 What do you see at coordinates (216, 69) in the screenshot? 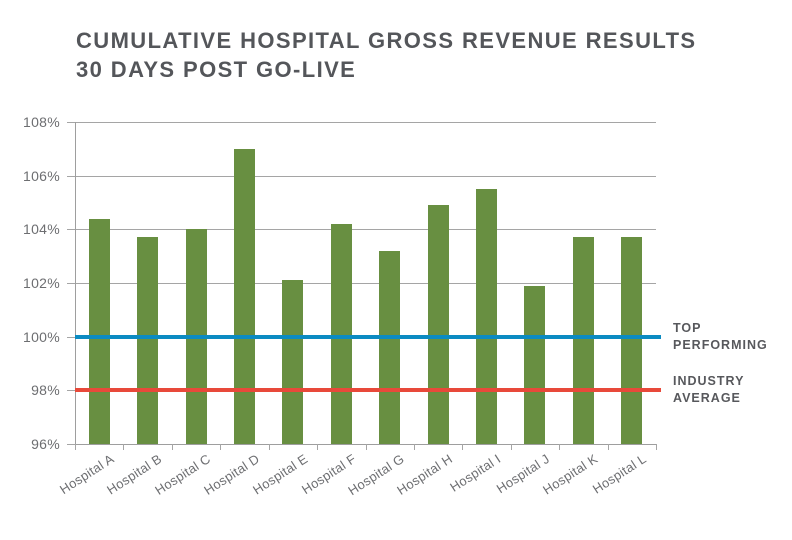
I see `chart-title-line2: 30 DAYS POST GO-LIVE` at bounding box center [216, 69].